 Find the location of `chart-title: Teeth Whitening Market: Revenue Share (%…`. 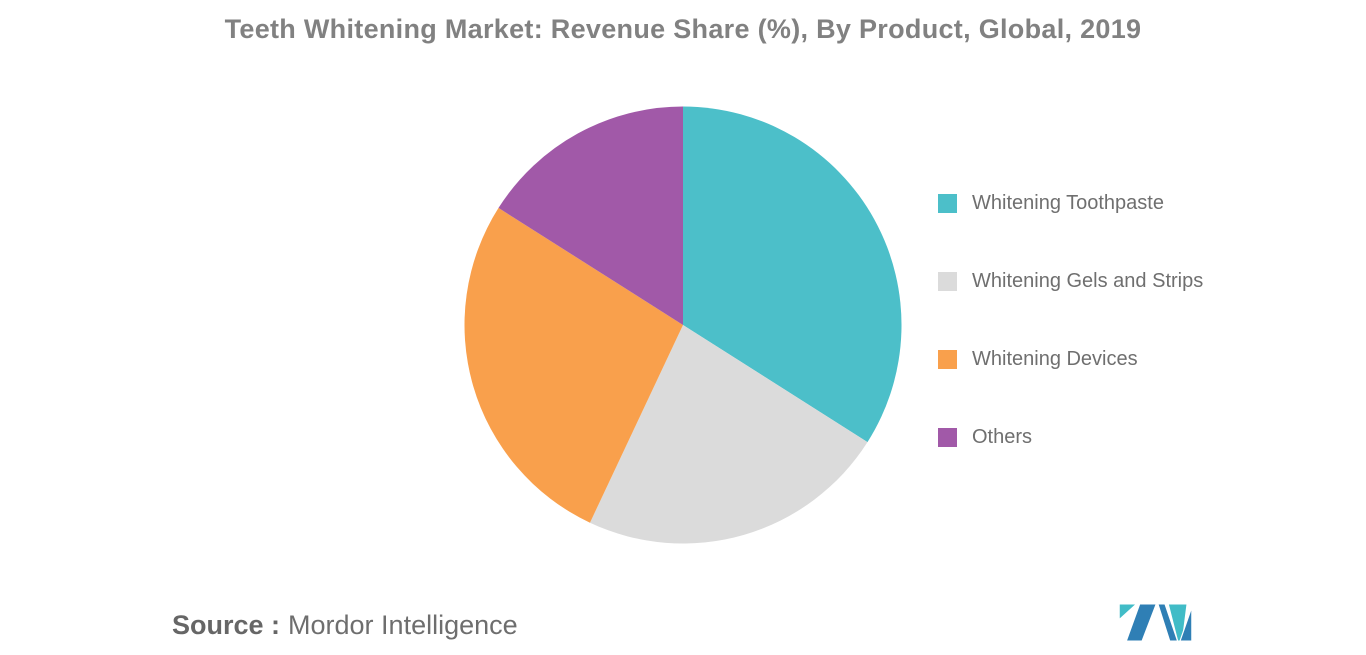

chart-title: Teeth Whitening Market: Revenue Share (%… is located at coordinates (683, 29).